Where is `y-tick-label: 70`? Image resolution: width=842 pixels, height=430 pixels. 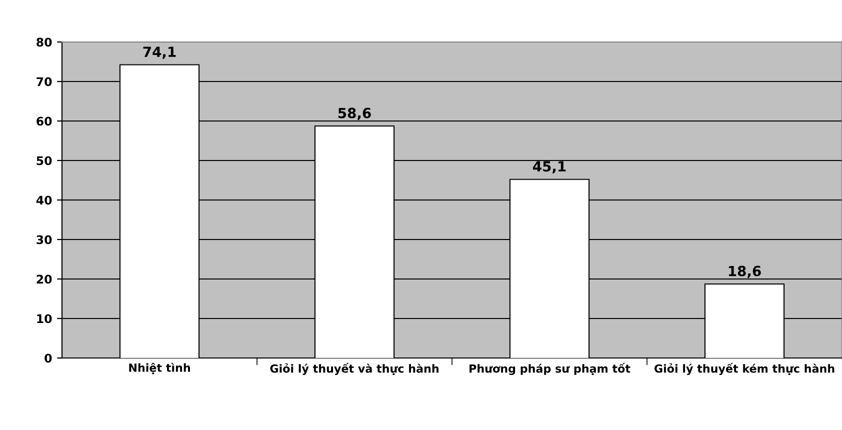 y-tick-label: 70 is located at coordinates (44, 81).